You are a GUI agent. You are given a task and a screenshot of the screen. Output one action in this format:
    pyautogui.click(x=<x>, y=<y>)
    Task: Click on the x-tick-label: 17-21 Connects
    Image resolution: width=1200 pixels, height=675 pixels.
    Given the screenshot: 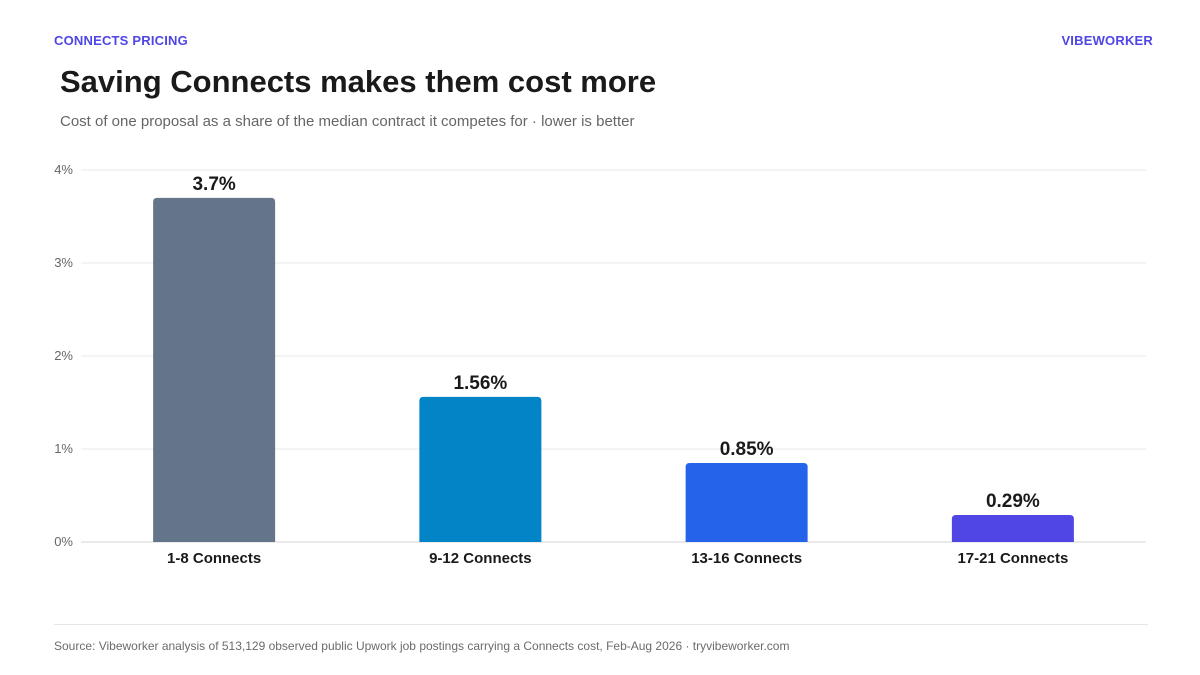 What is the action you would take?
    pyautogui.click(x=1012, y=558)
    